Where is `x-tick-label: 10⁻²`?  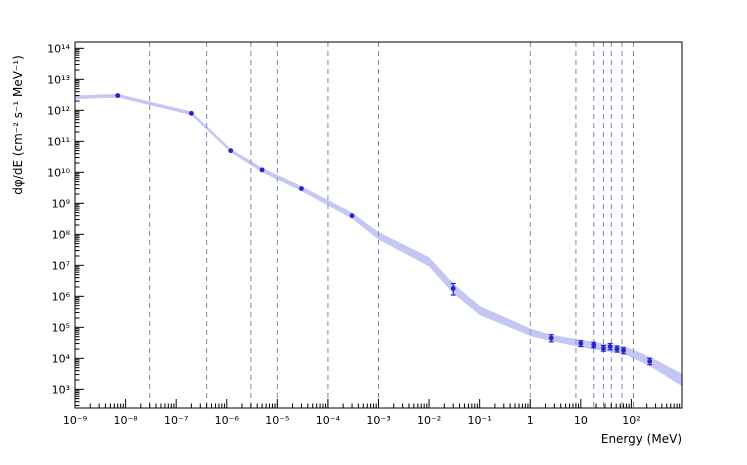
x-tick-label: 10⁻² is located at coordinates (429, 420).